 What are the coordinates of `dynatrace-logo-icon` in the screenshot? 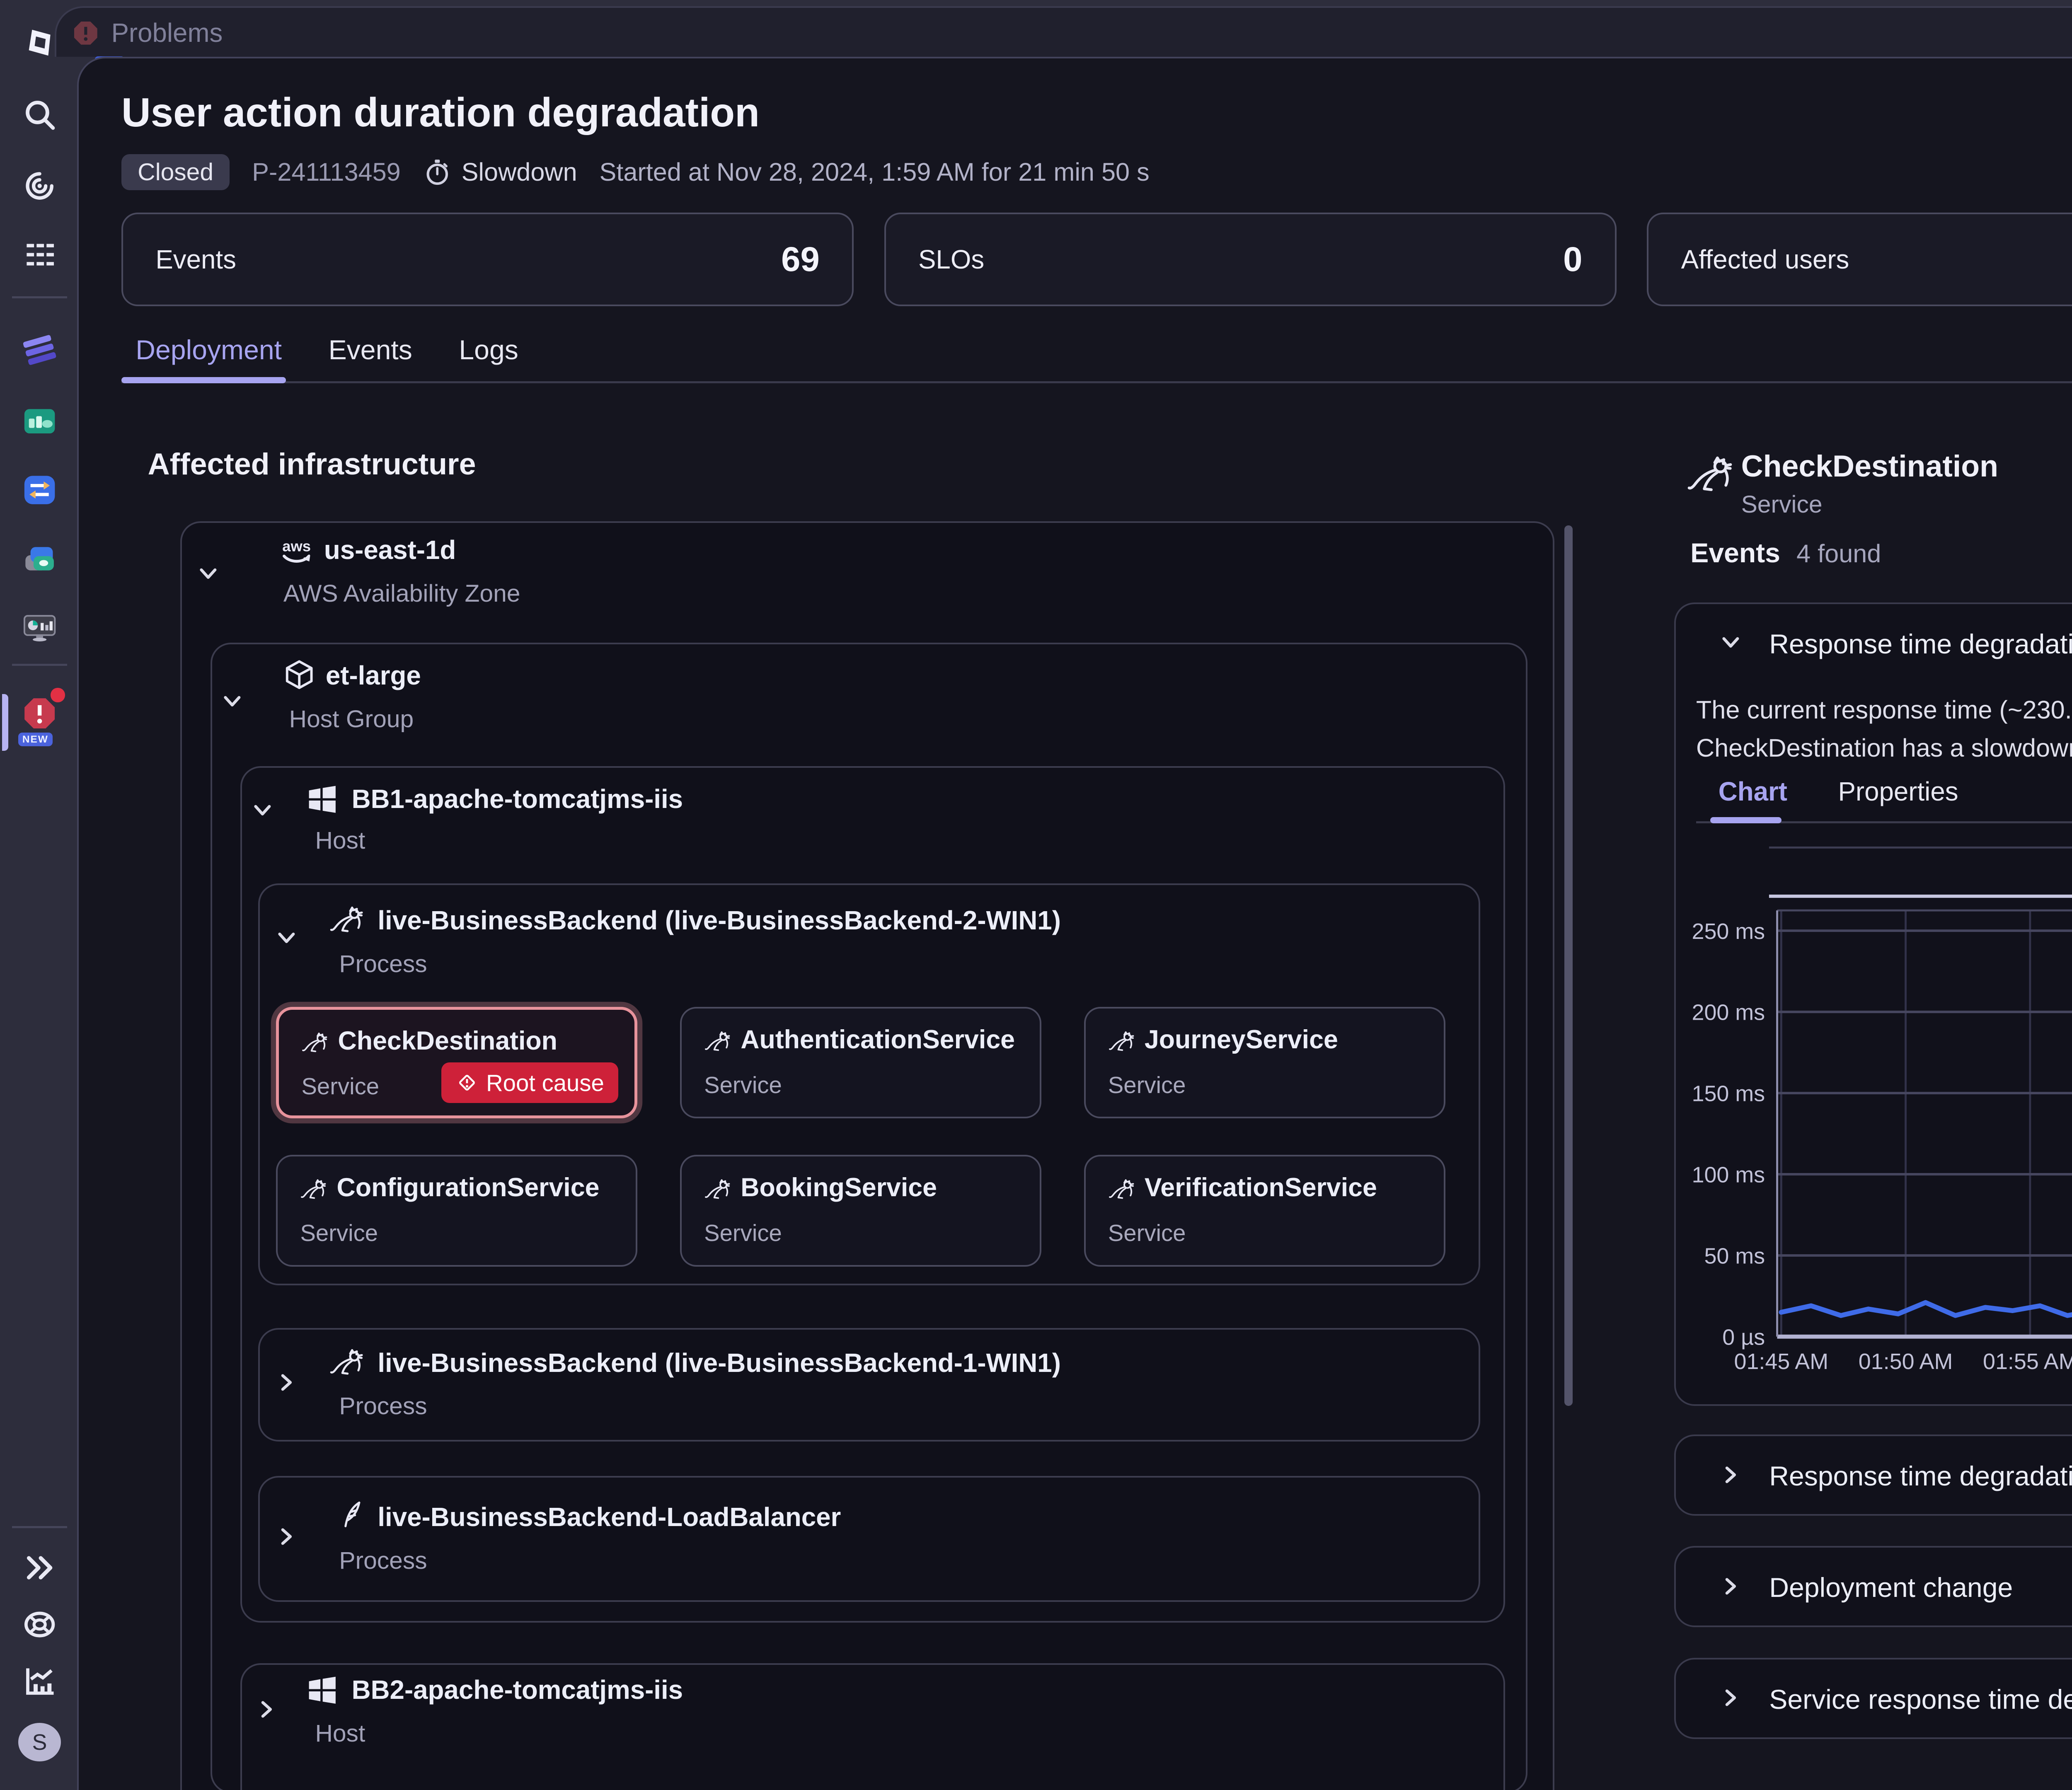 It's located at (39, 44).